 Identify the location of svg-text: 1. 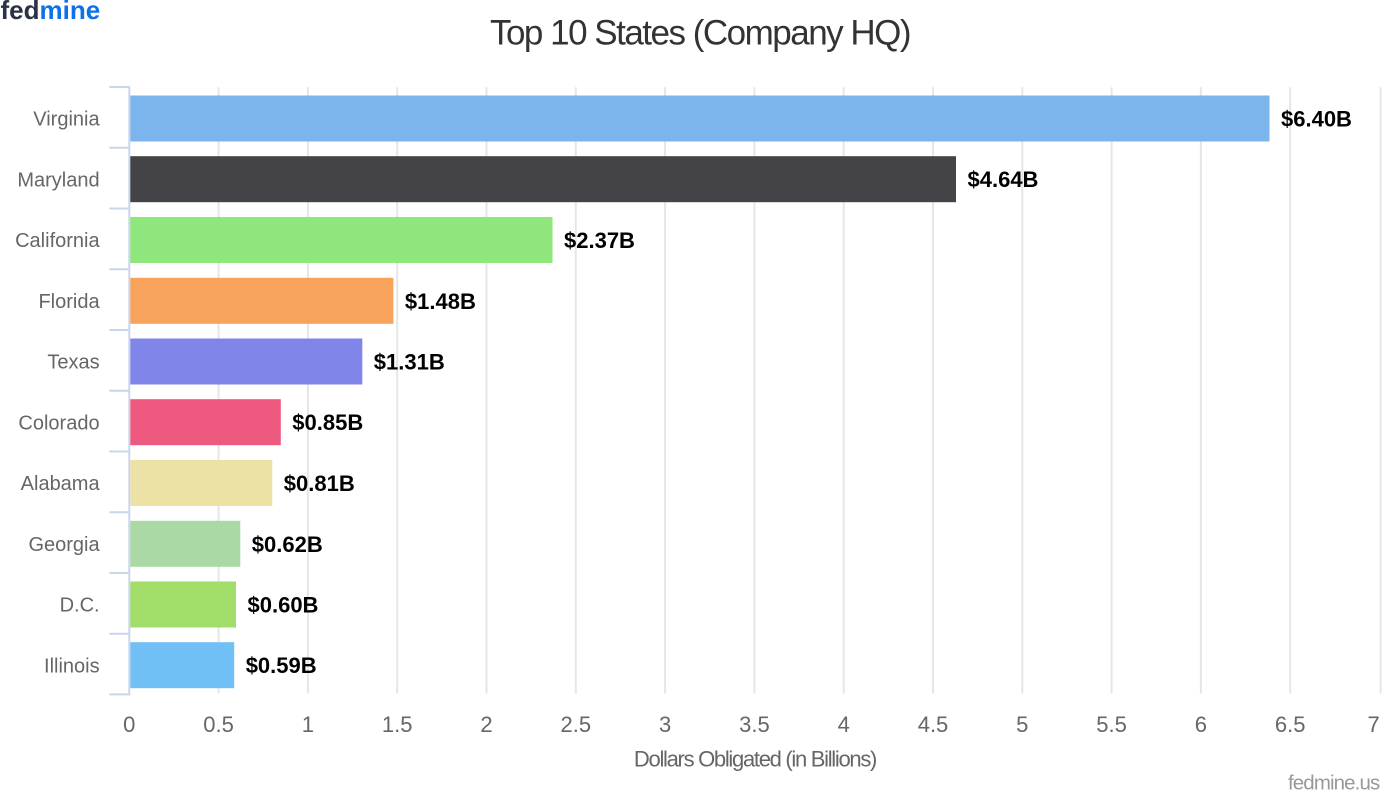
(308, 724).